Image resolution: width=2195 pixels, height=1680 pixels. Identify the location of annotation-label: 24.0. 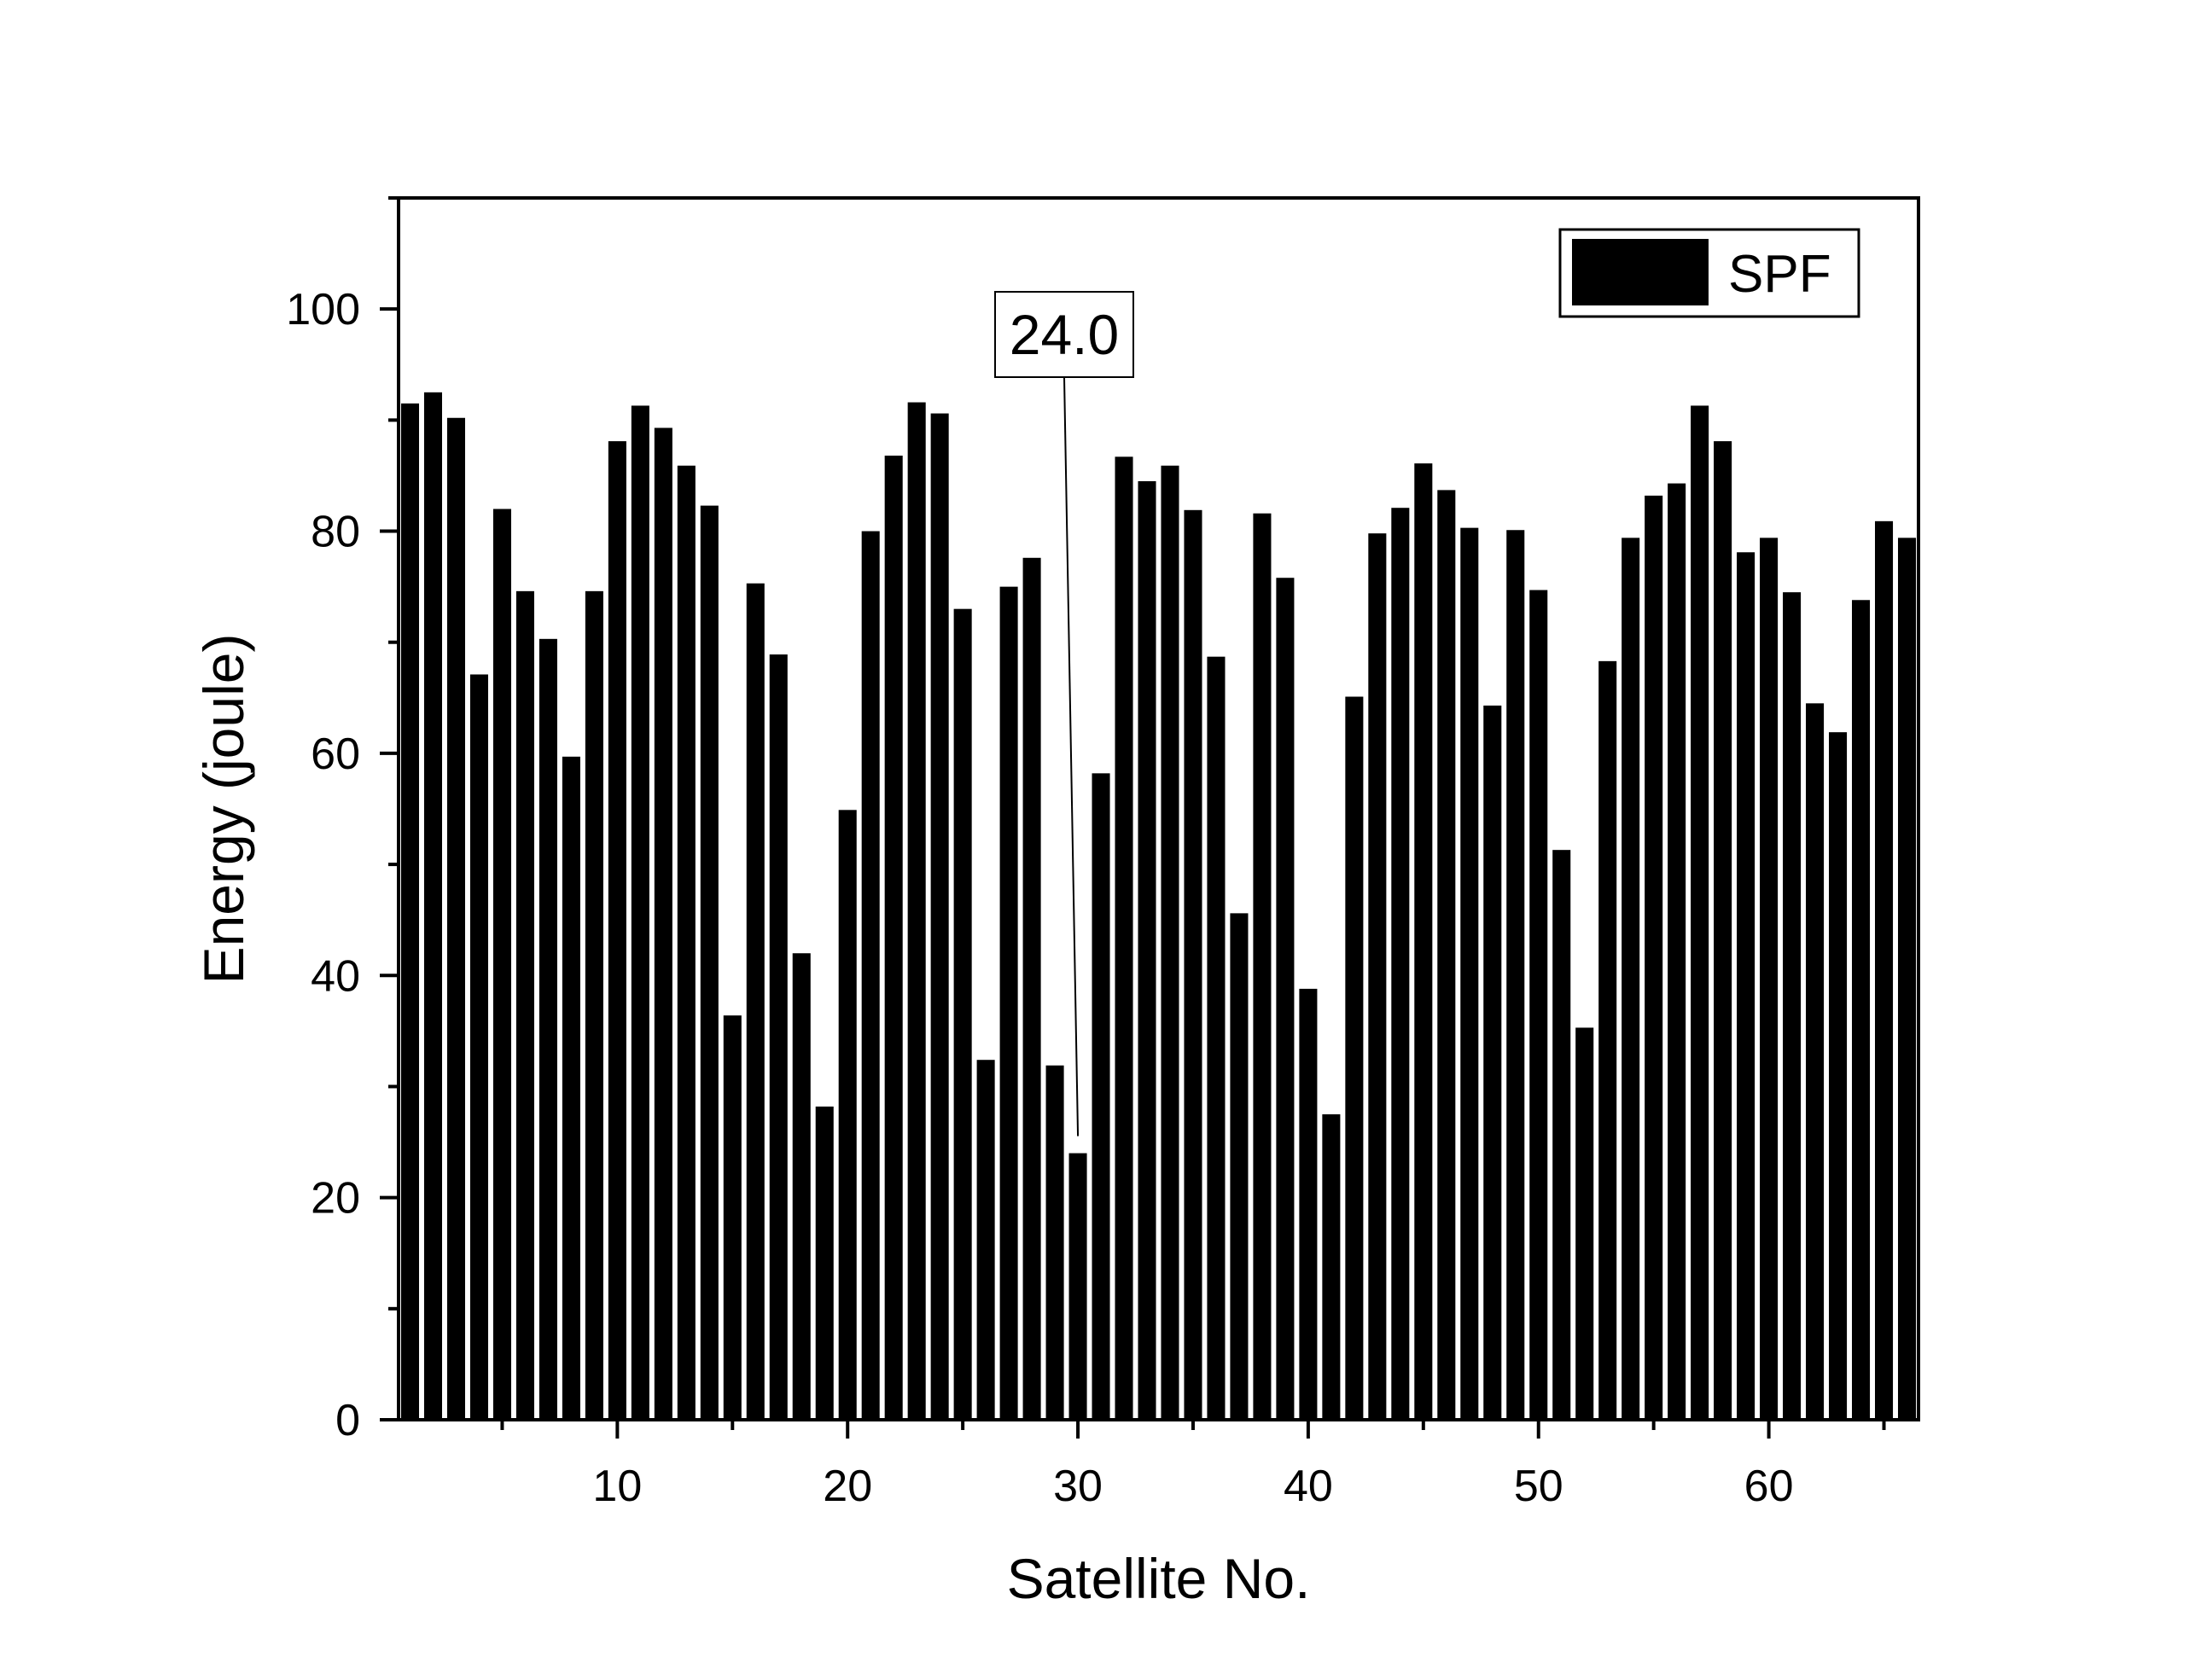
(1064, 334).